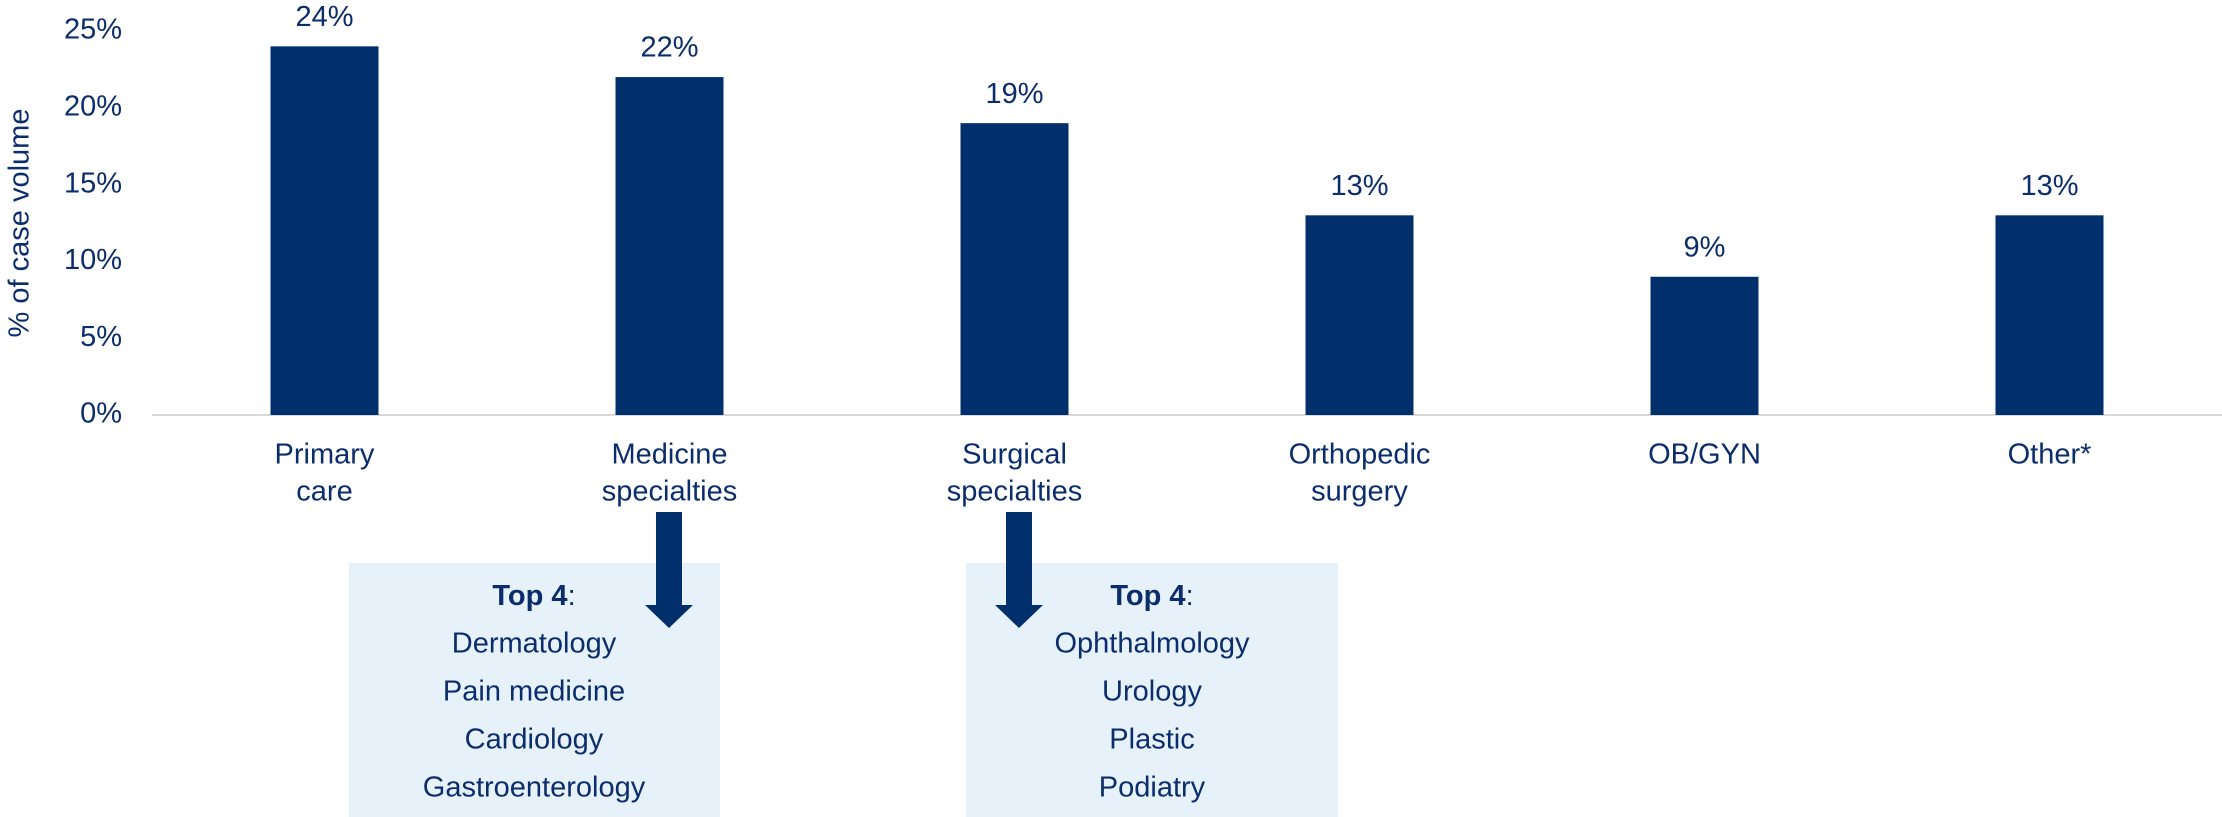 This screenshot has width=2222, height=817. Describe the element at coordinates (1152, 692) in the screenshot. I see `callout-item: Urology` at that location.